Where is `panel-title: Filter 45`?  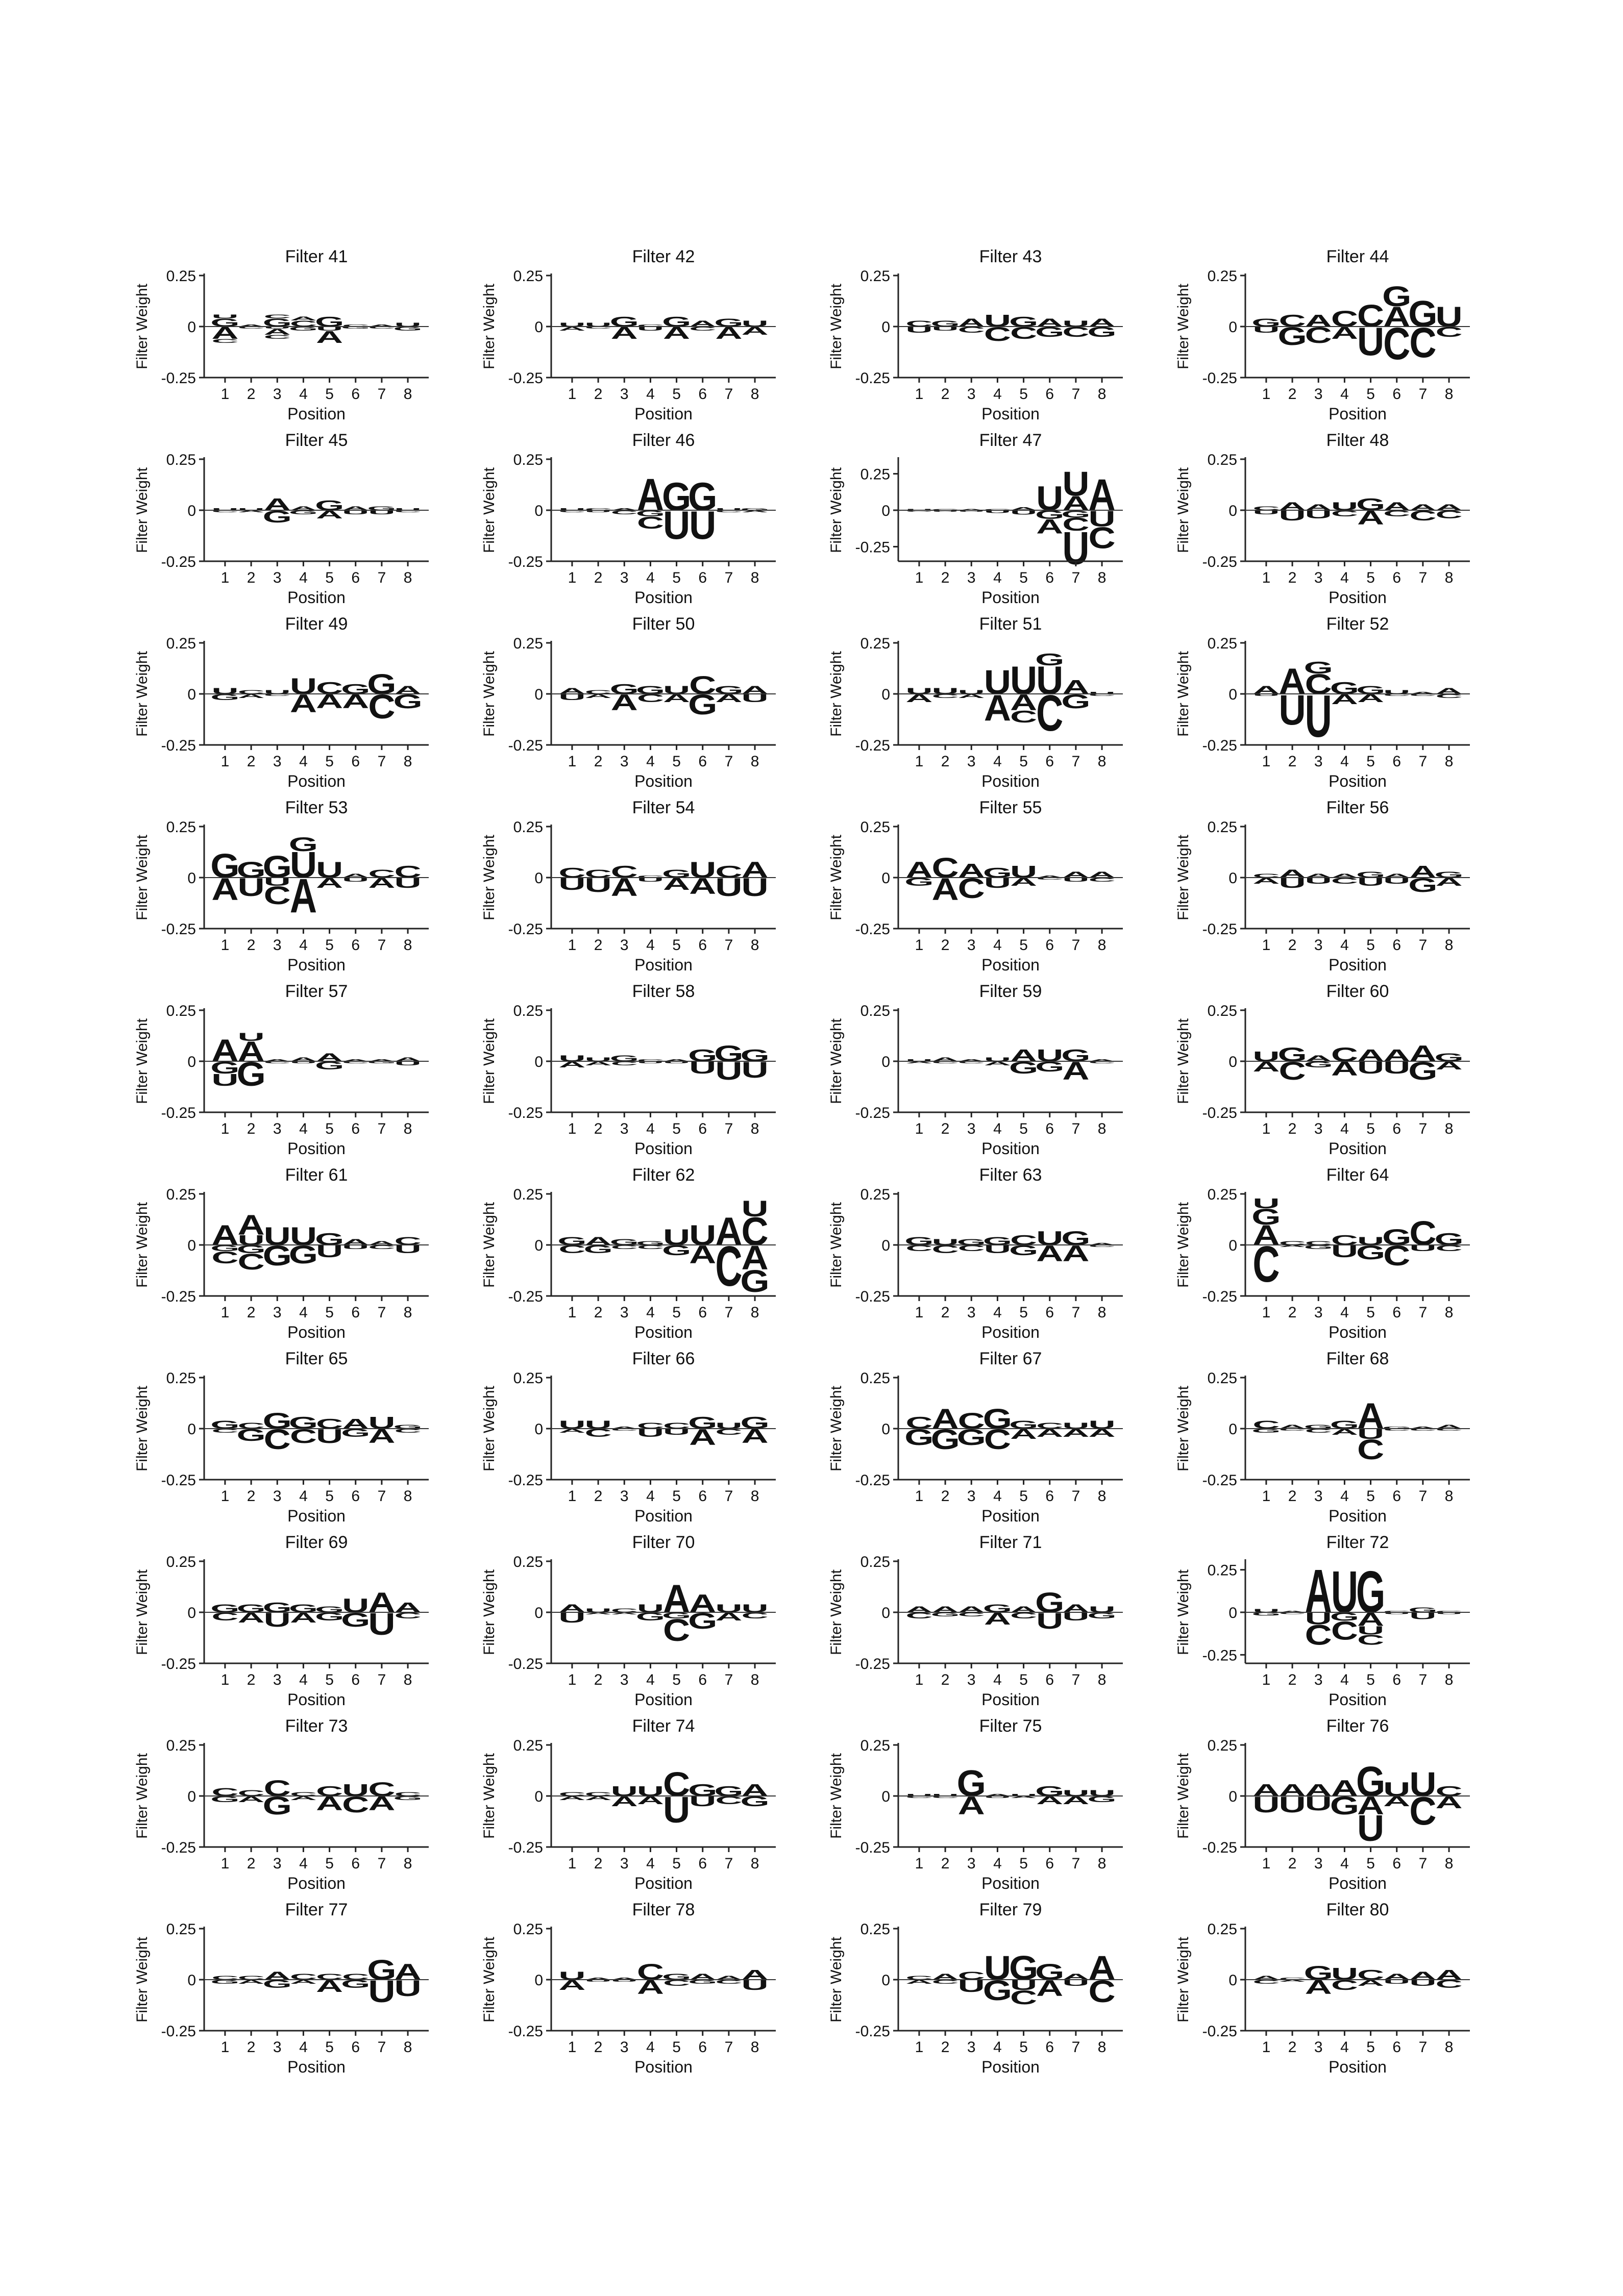 panel-title: Filter 45 is located at coordinates (317, 440).